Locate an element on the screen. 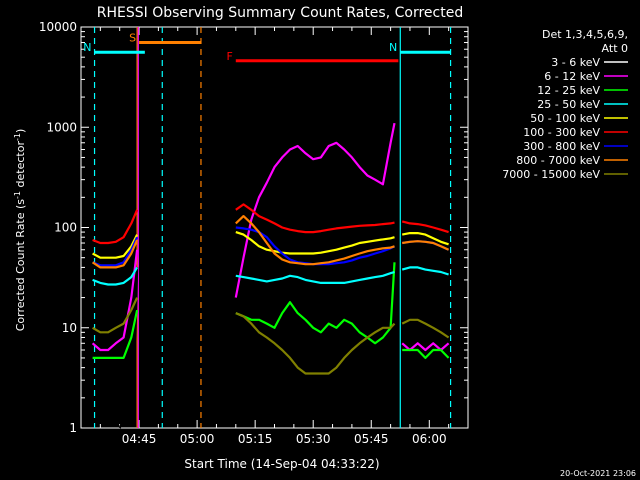 This screenshot has height=480, width=640. legend-entry-label: 7000 - 15000 keV is located at coordinates (551, 174).